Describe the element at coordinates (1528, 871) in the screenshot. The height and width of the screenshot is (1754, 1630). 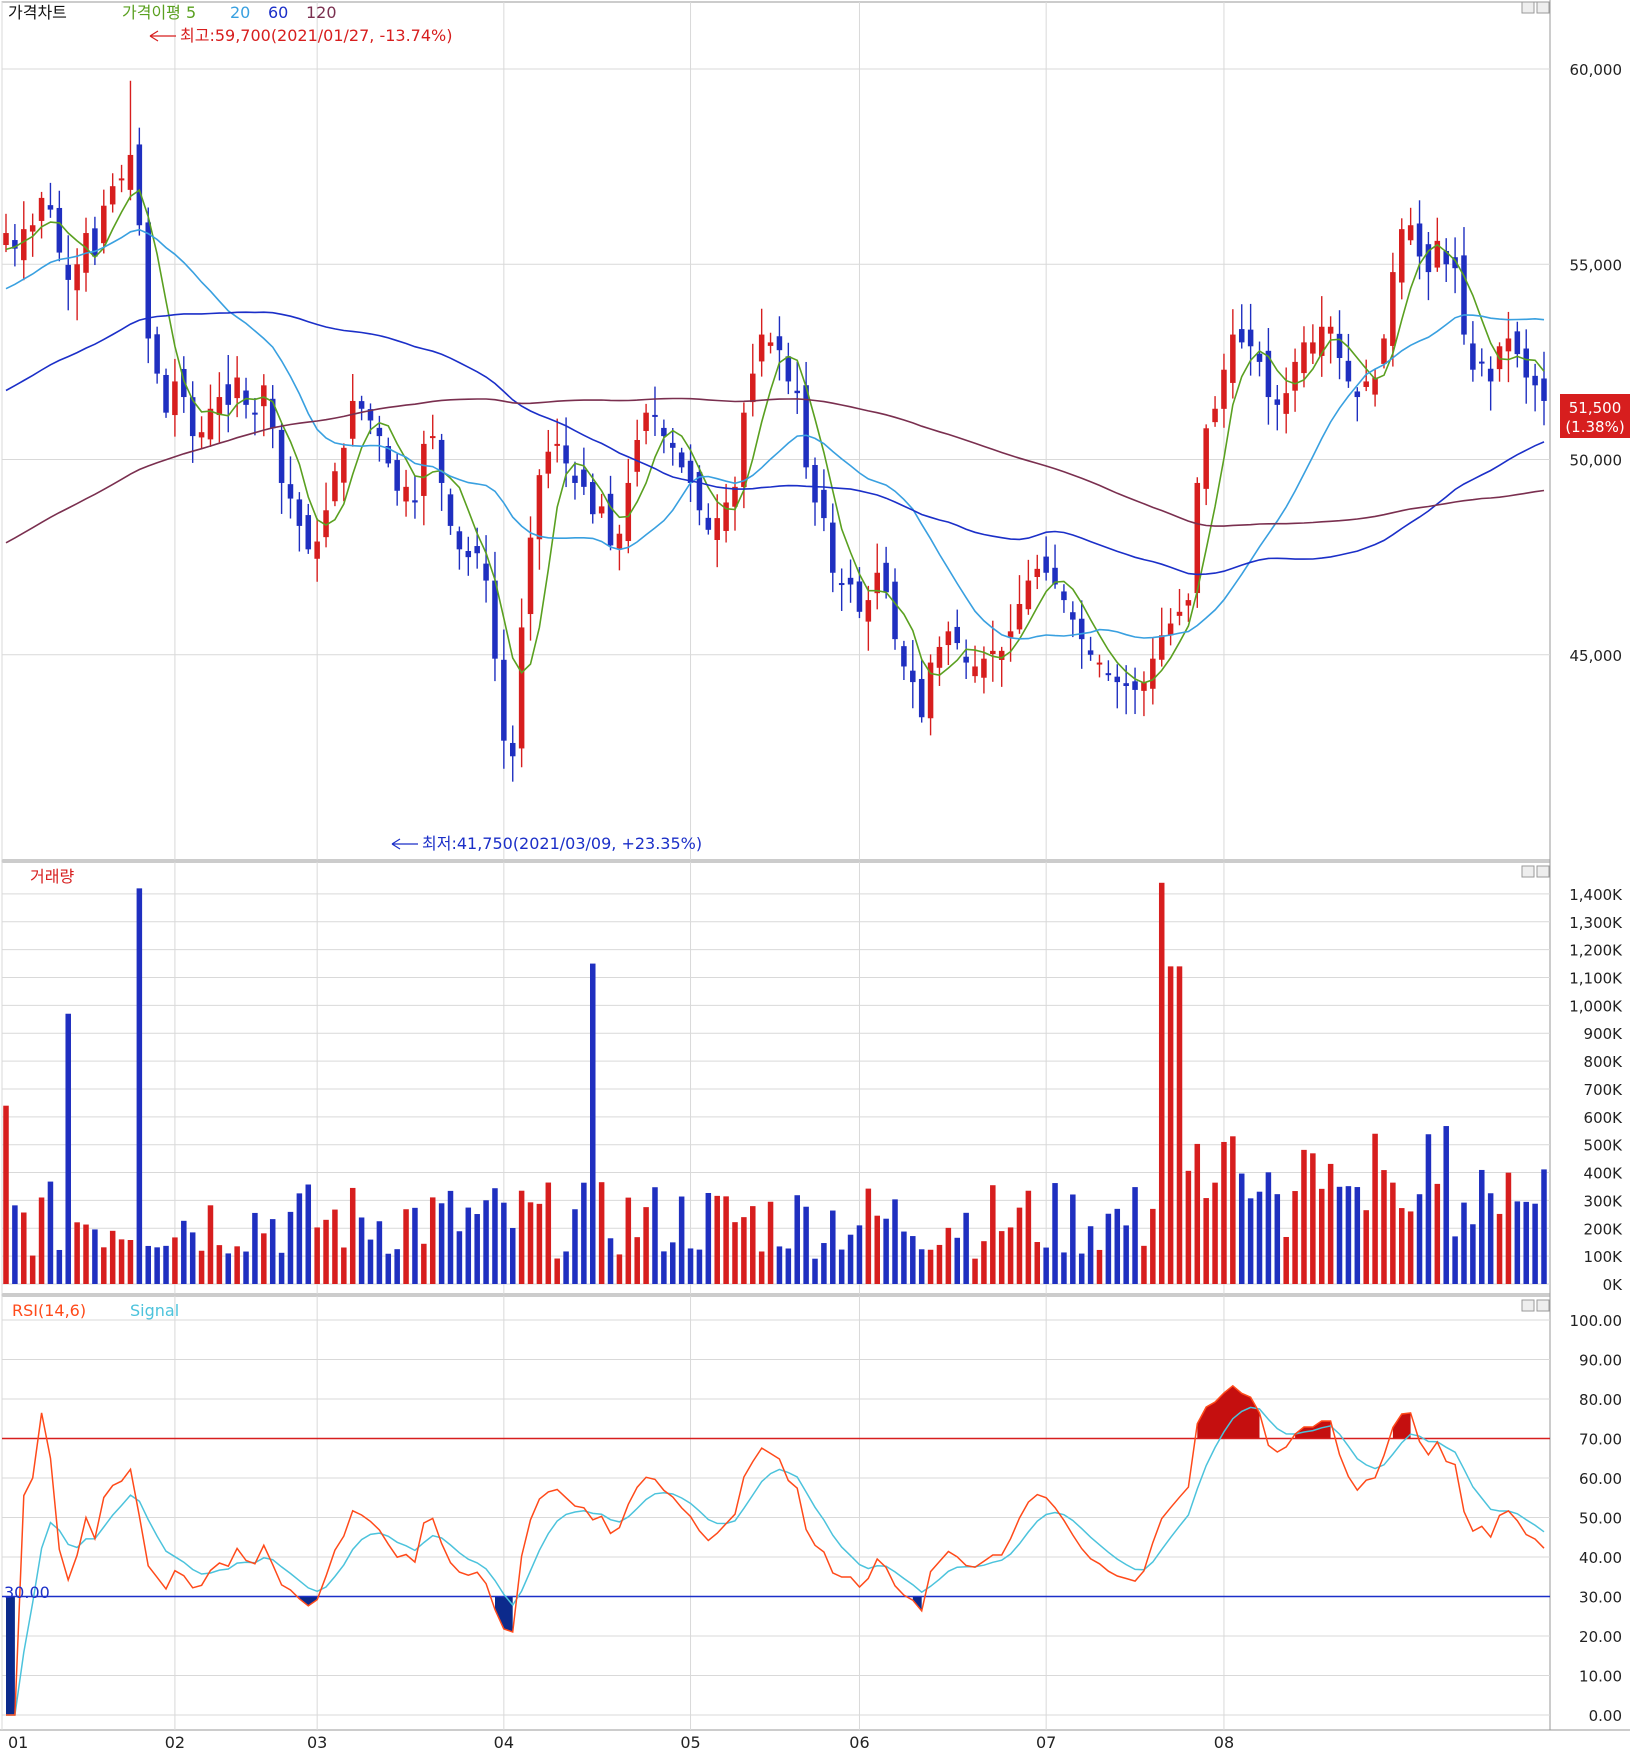
I see `volume-minimize-button` at that location.